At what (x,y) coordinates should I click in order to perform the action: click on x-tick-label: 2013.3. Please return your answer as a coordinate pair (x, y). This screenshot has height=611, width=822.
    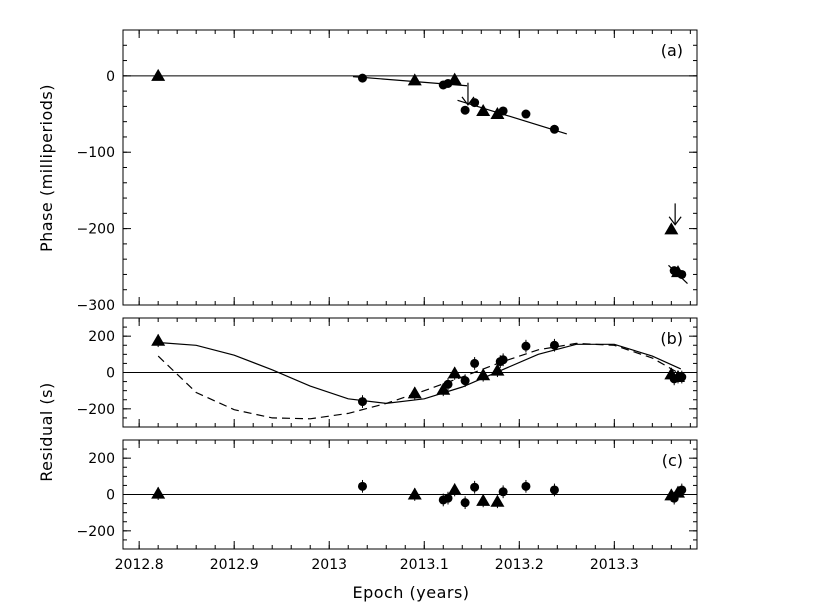
    Looking at the image, I should click on (614, 565).